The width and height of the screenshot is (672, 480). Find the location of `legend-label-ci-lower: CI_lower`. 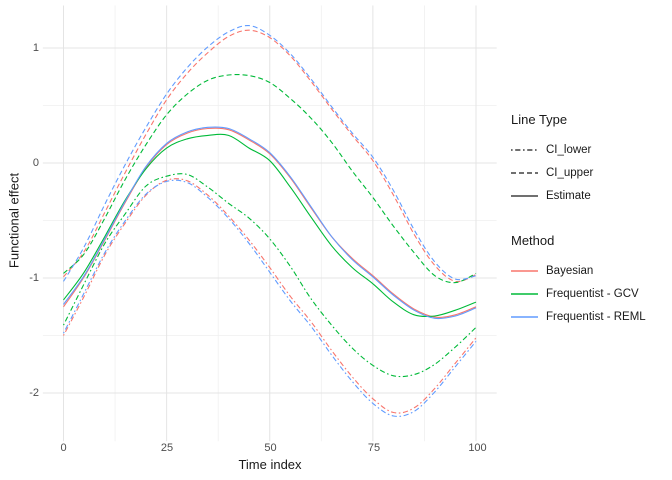

legend-label-ci-lower: CI_lower is located at coordinates (569, 149).